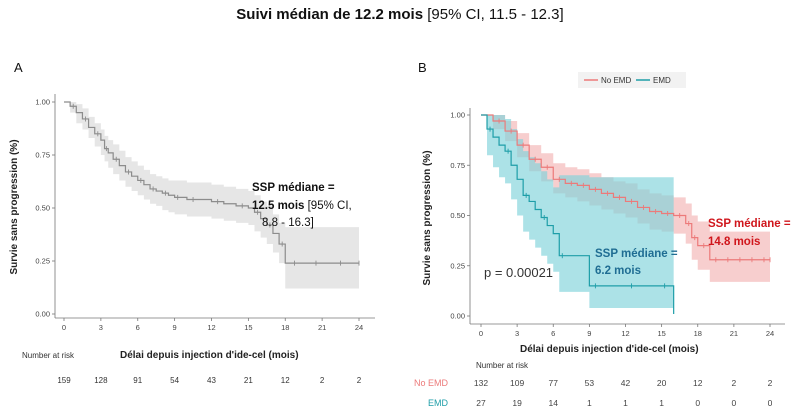 This screenshot has height=417, width=800. What do you see at coordinates (609, 349) in the screenshot?
I see `panel-b-xlabel: Délai depuis injection d'ide-cel (mois)` at bounding box center [609, 349].